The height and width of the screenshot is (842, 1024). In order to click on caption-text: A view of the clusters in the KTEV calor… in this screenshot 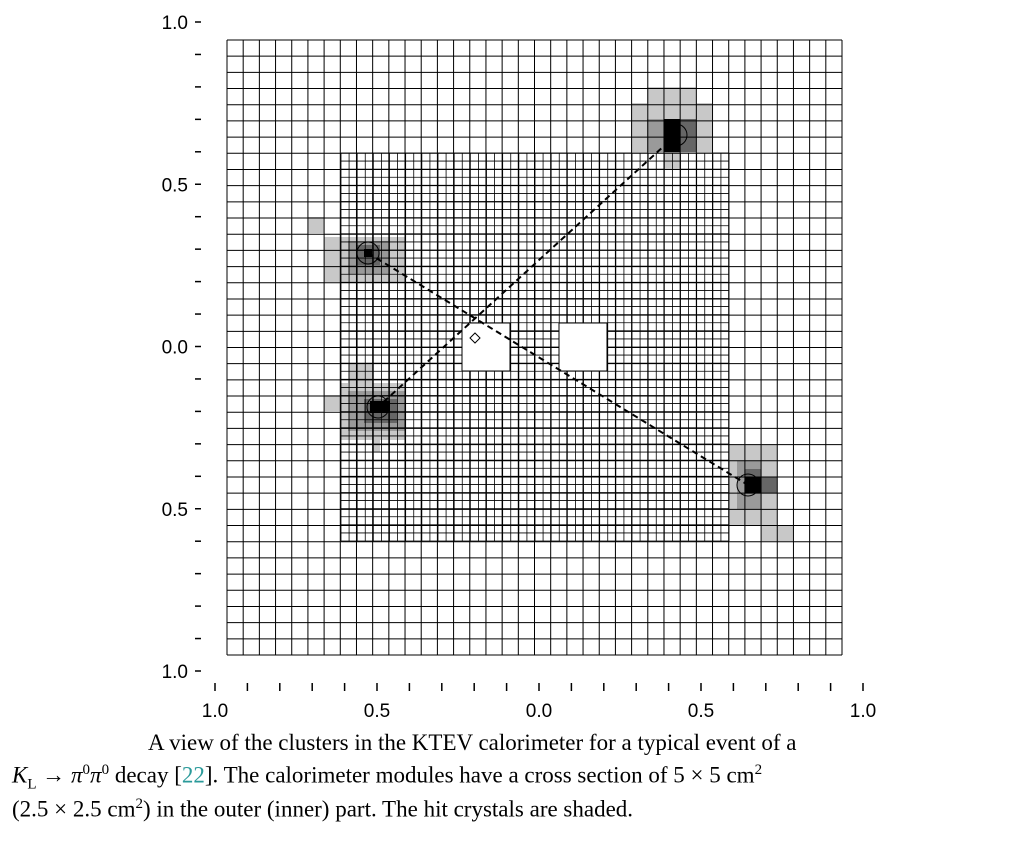, I will do `click(472, 742)`.